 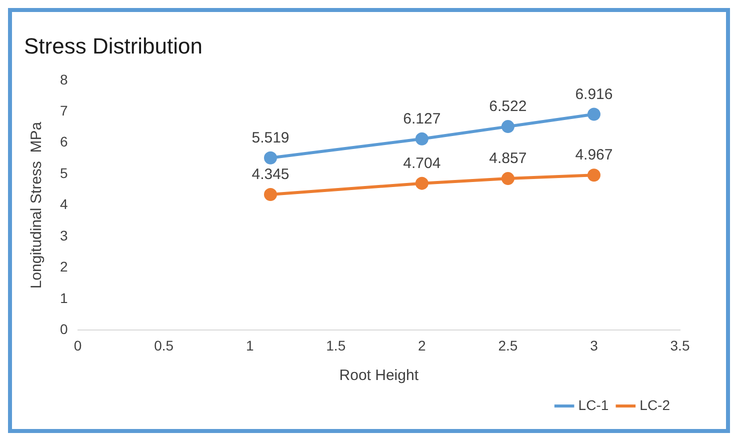 I want to click on y-tick-label: 8, so click(x=64, y=79).